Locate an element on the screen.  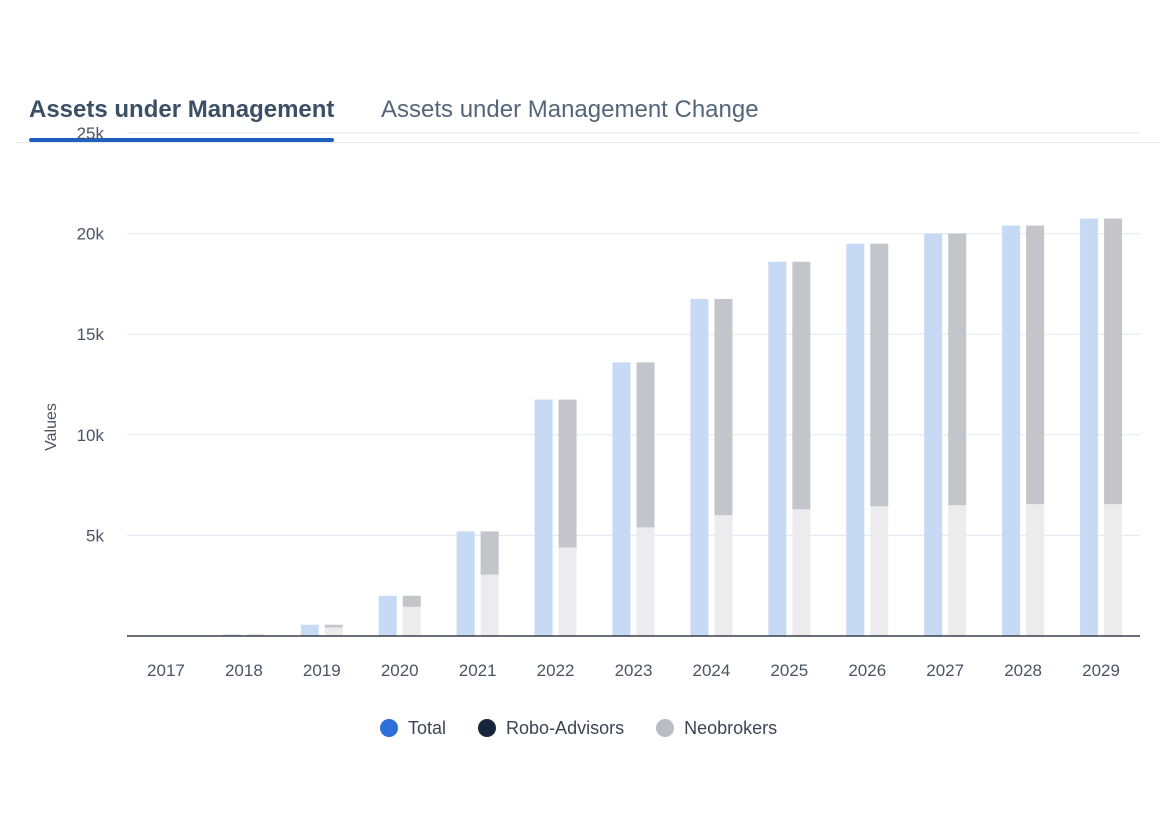
y-axis-title: Values is located at coordinates (51, 427).